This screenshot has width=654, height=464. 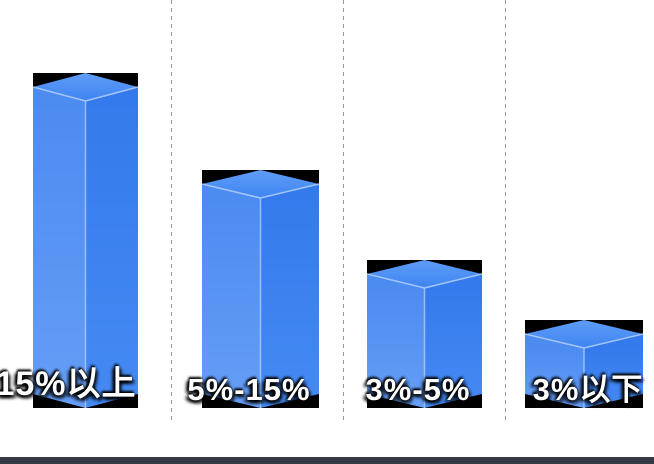 I want to click on footer-bar, so click(x=327, y=460).